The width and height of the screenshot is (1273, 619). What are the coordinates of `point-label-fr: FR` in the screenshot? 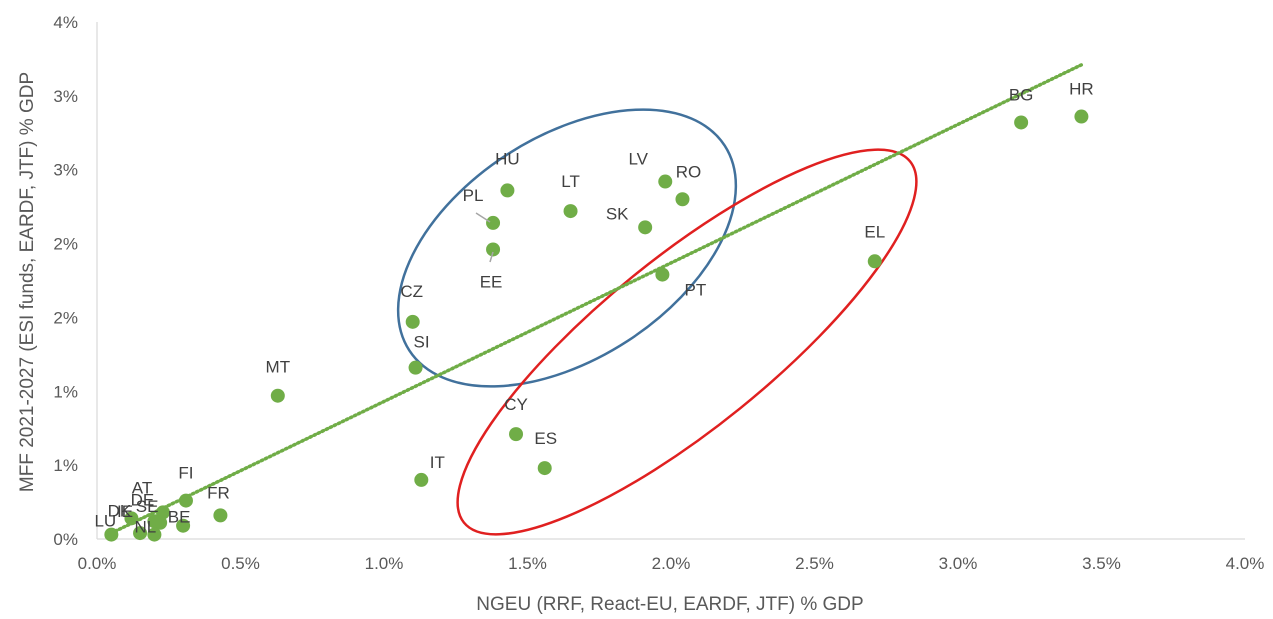 It's located at (218, 492).